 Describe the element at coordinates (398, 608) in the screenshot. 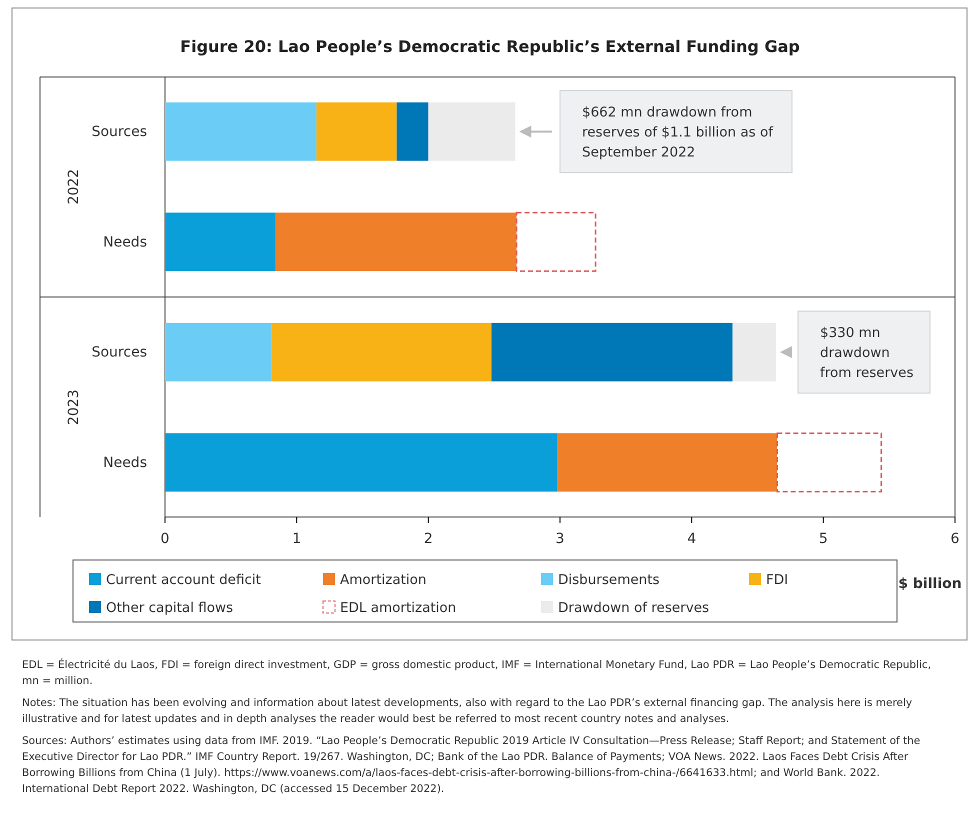

I see `legend-label: EDL amortization` at that location.